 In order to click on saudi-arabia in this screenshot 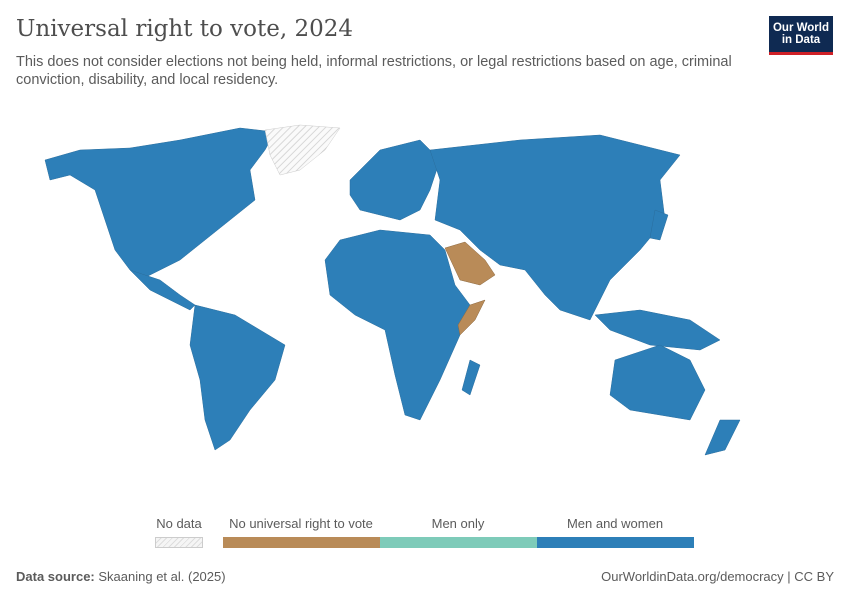, I will do `click(470, 263)`.